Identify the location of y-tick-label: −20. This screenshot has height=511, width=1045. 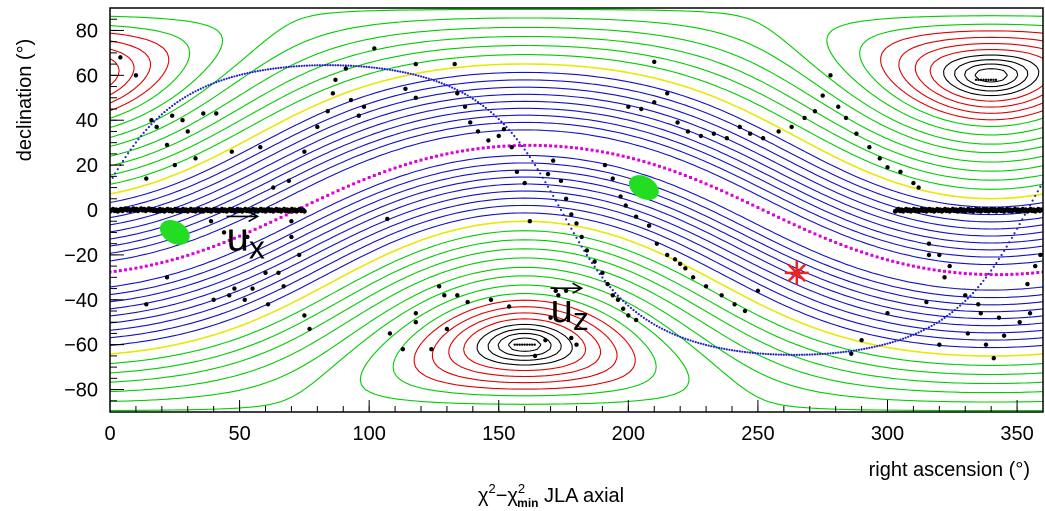
(81, 256).